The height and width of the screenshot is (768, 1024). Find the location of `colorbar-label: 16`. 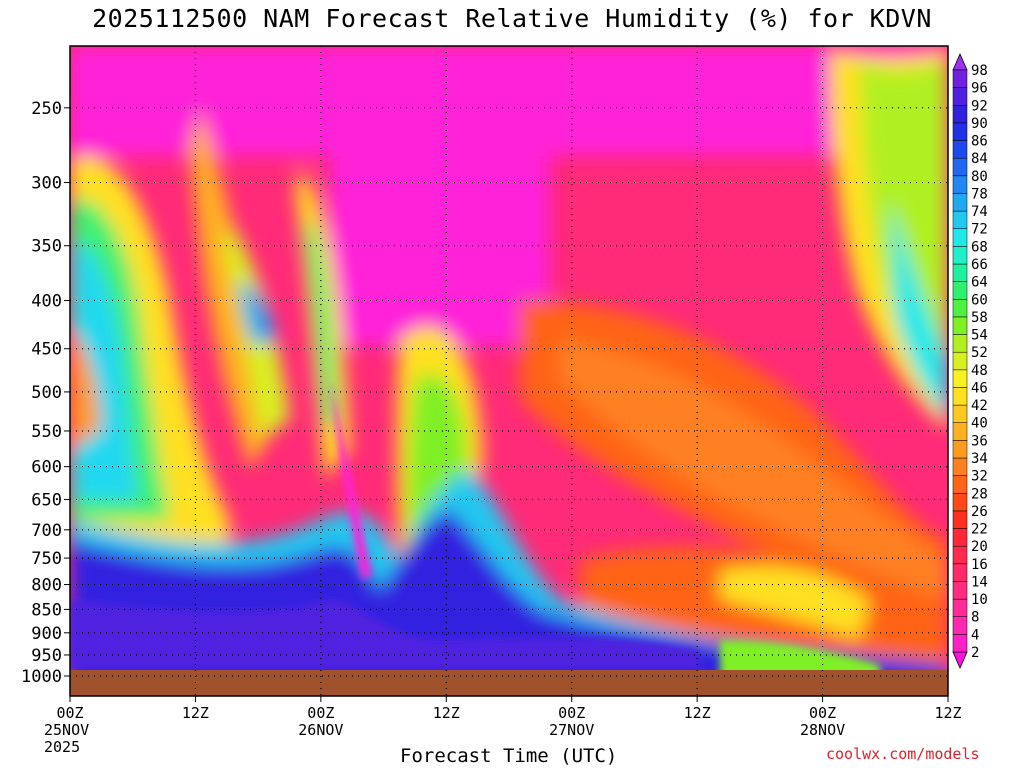

colorbar-label: 16 is located at coordinates (979, 565).